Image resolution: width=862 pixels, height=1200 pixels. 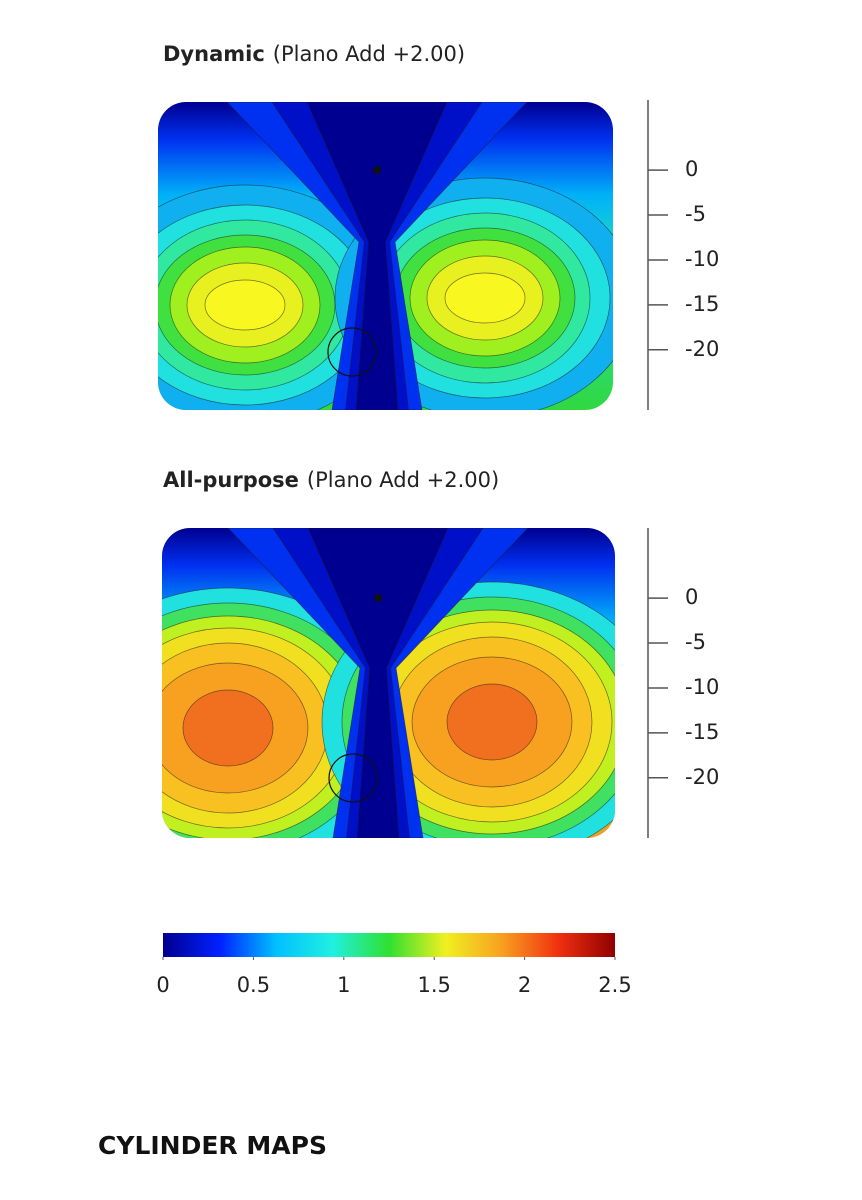 What do you see at coordinates (343, 985) in the screenshot?
I see `colorbar-tick-label: 1` at bounding box center [343, 985].